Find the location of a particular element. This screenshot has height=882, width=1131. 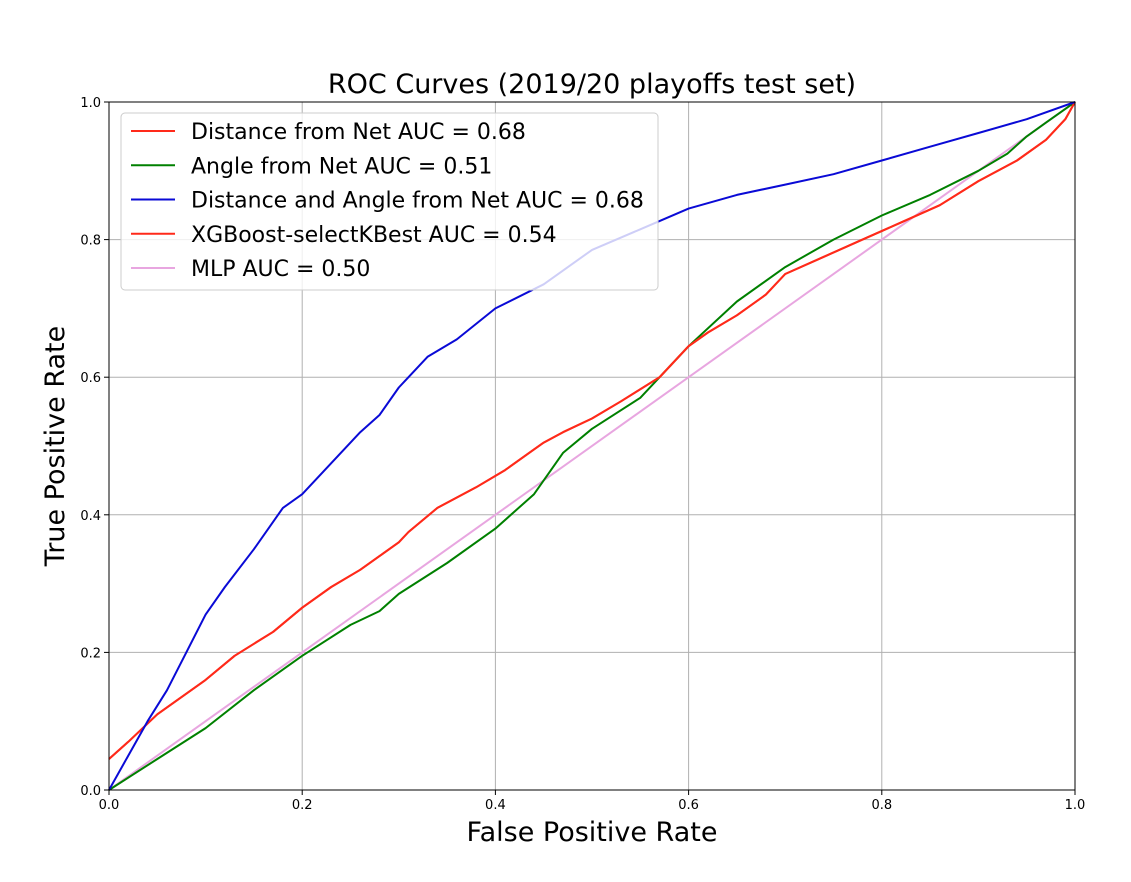

x-tick-label: 0.6 is located at coordinates (688, 805).